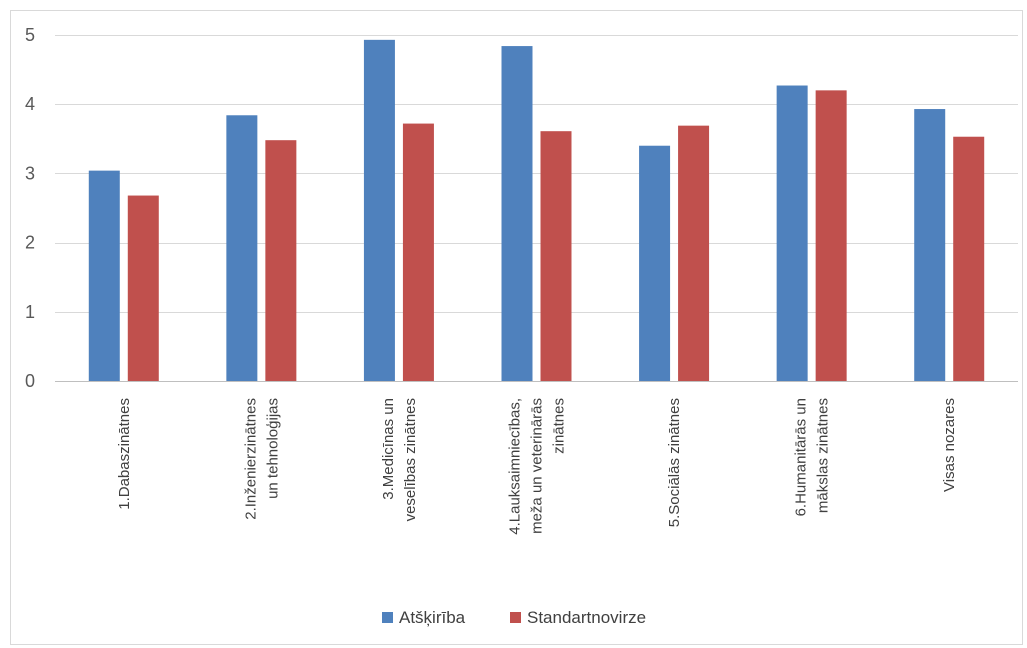 The width and height of the screenshot is (1027, 648). I want to click on y-tick-label: 5, so click(30, 35).